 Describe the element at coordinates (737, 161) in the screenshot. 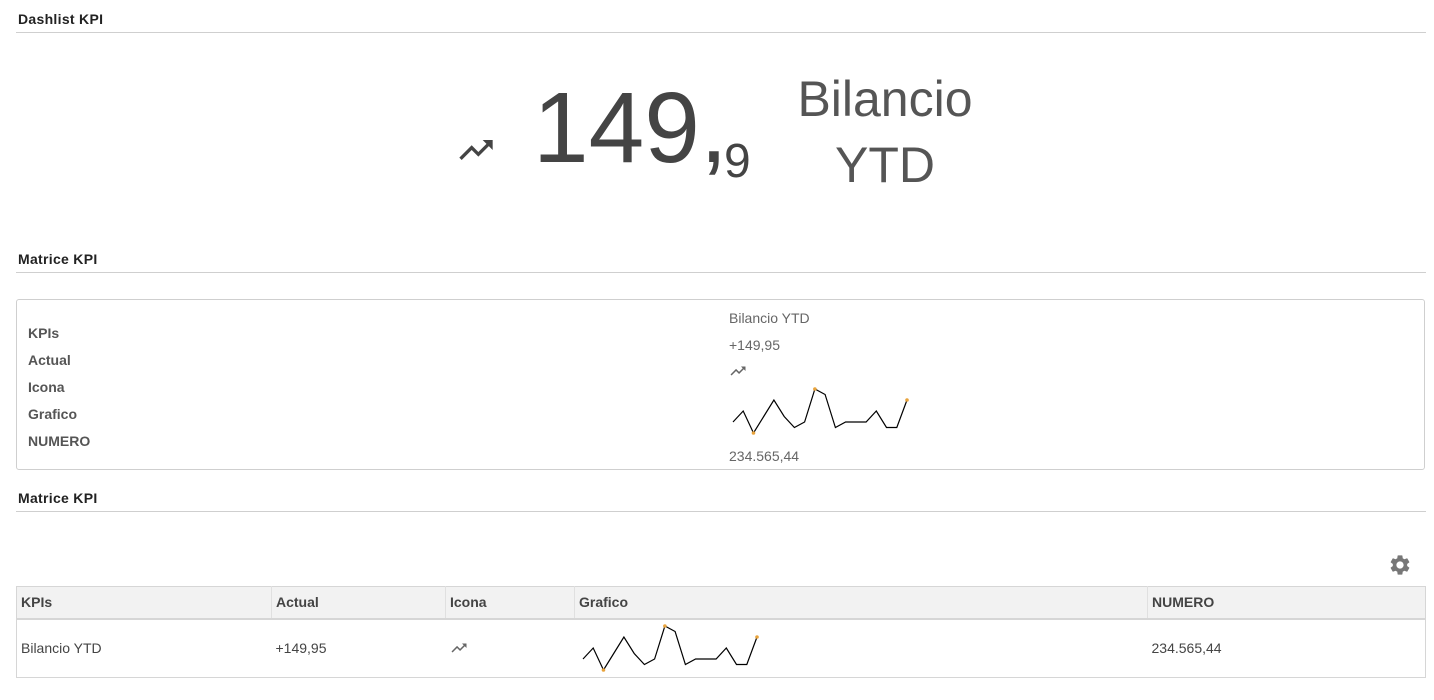

I see `kpi-value-decimal: 9` at that location.